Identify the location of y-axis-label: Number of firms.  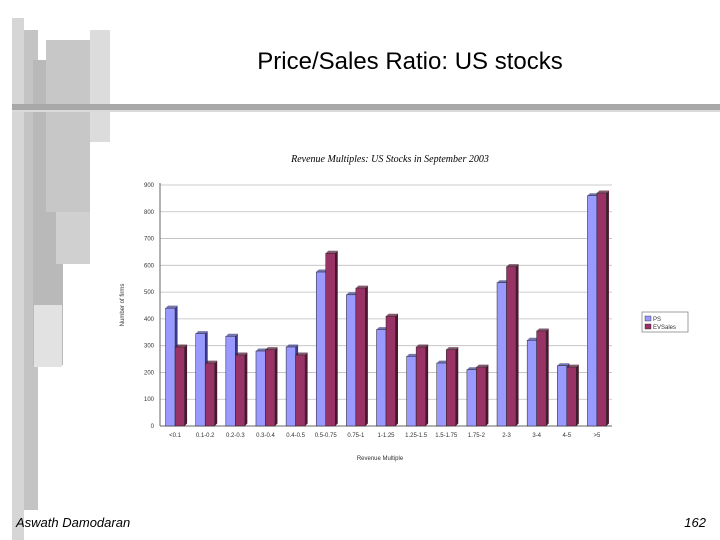
(123, 305).